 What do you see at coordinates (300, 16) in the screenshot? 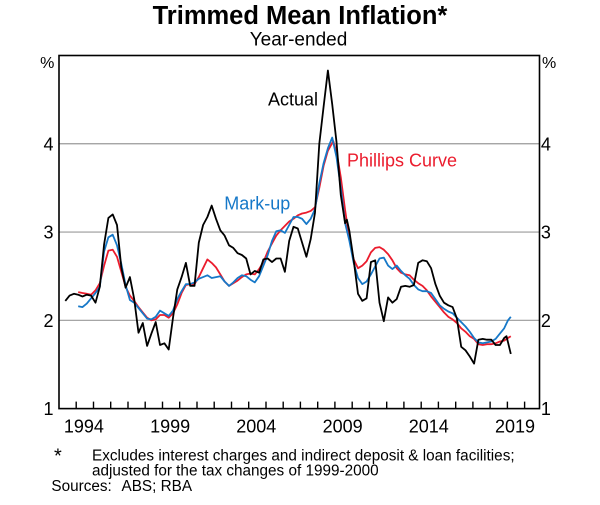
I see `svg-text: Trimmed Mean Inflation*` at bounding box center [300, 16].